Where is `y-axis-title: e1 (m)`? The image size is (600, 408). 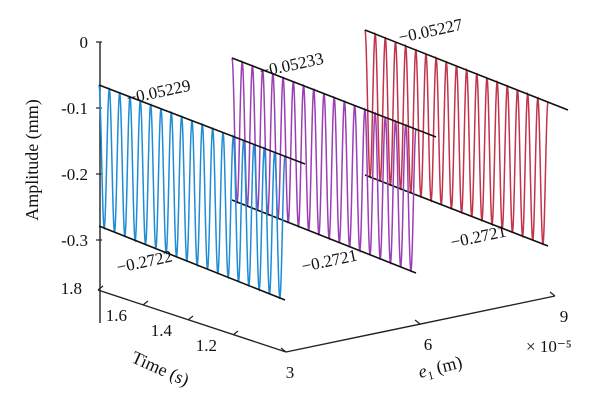
y-axis-title: e1 (m) is located at coordinates (440, 368).